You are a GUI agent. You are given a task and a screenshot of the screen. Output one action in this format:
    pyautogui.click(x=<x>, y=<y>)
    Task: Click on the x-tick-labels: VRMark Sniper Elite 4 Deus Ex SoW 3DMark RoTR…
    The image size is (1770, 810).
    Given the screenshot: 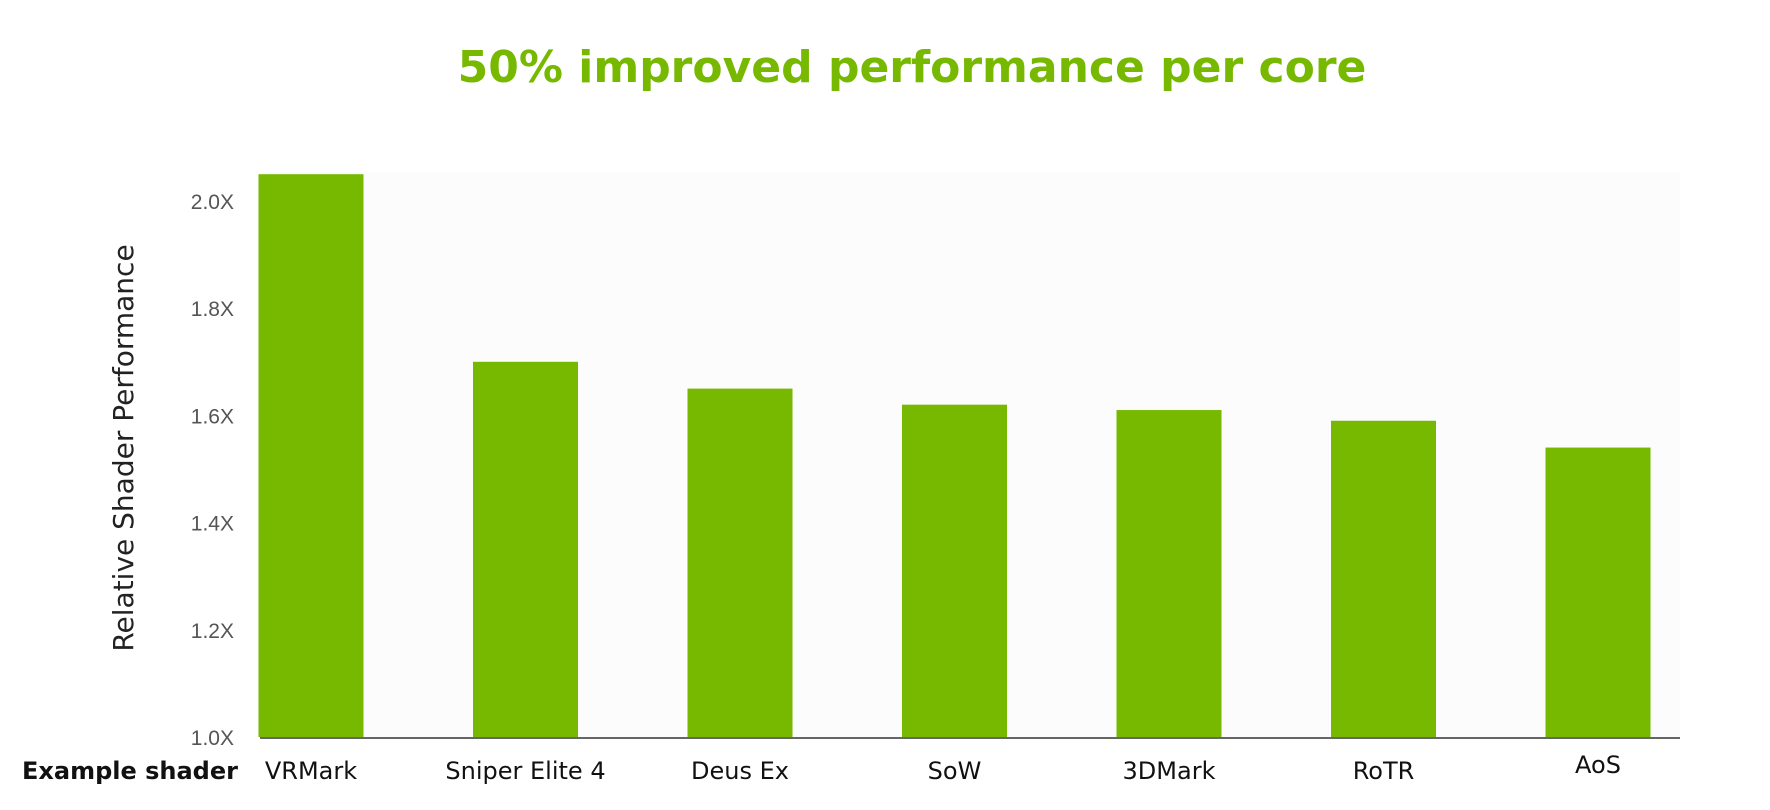 What is the action you would take?
    pyautogui.click(x=943, y=768)
    